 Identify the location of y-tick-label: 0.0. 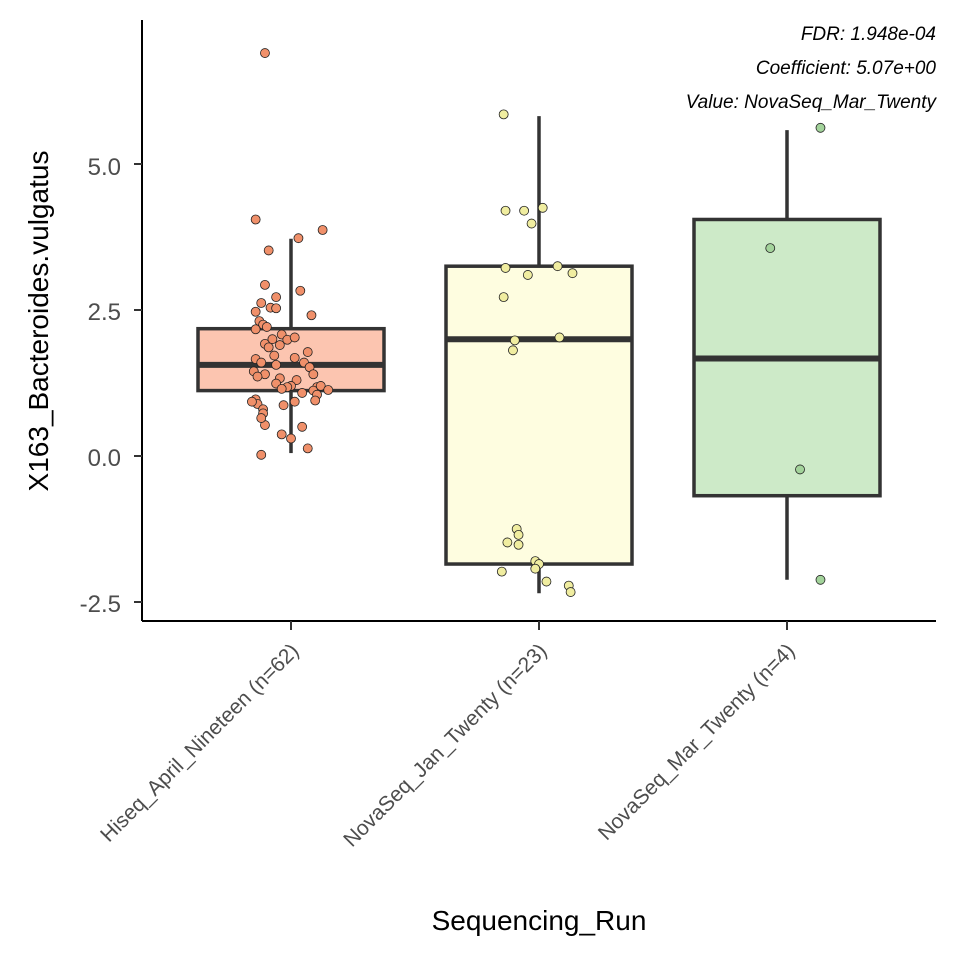
(104, 458).